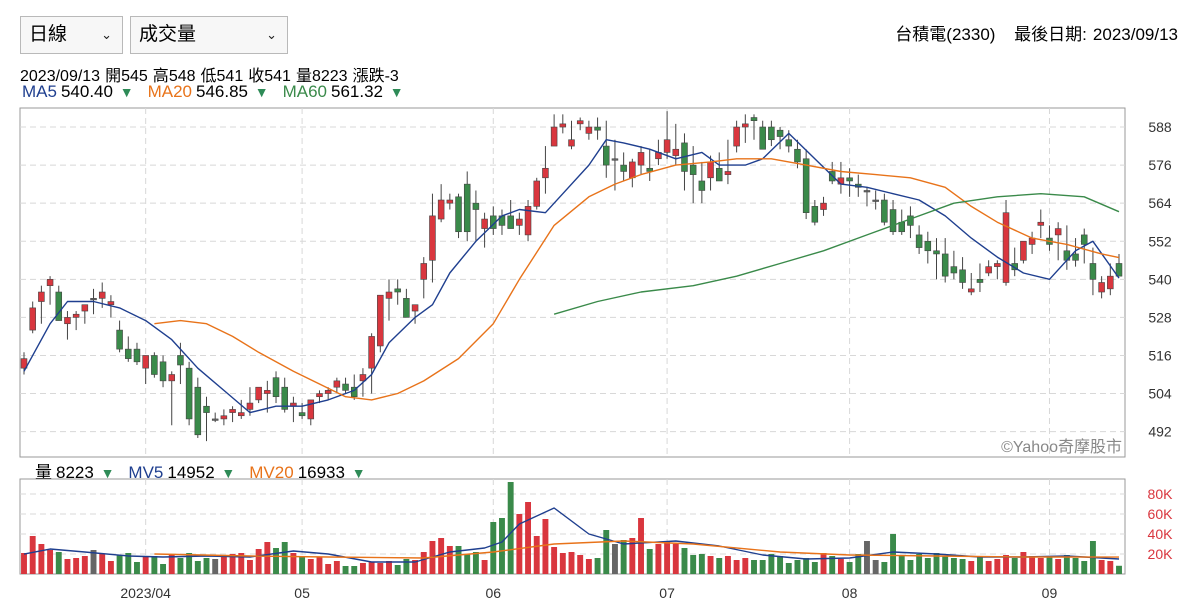  Describe the element at coordinates (1160, 203) in the screenshot. I see `price-tick-label: 564` at that location.